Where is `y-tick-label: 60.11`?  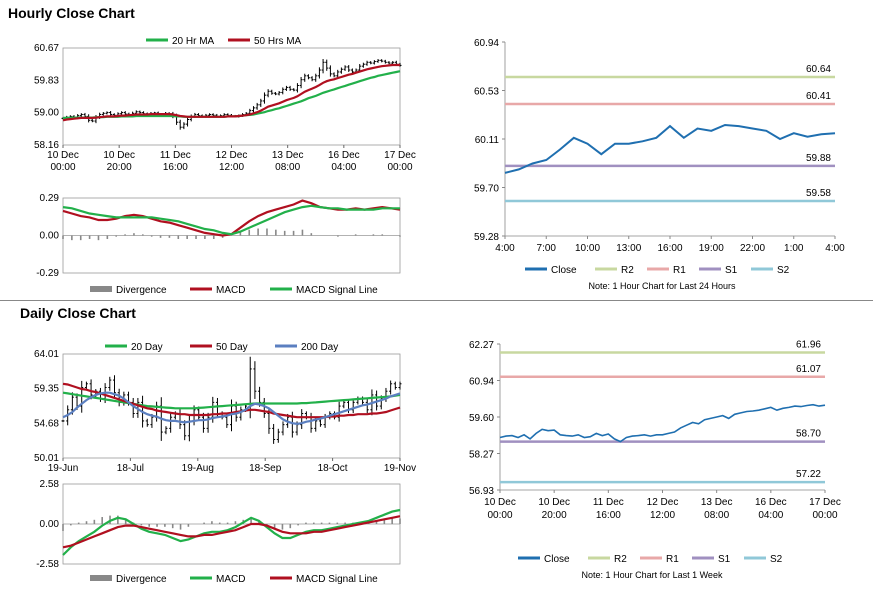 y-tick-label: 60.11 is located at coordinates (487, 140).